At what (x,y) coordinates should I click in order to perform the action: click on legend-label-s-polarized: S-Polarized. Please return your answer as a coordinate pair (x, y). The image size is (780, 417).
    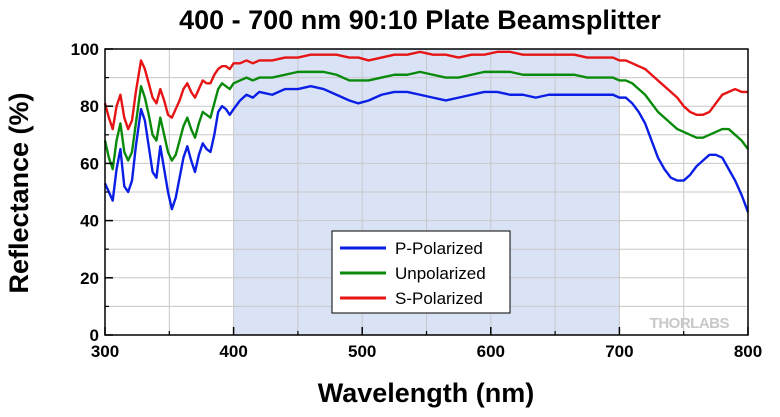
    Looking at the image, I should click on (439, 298).